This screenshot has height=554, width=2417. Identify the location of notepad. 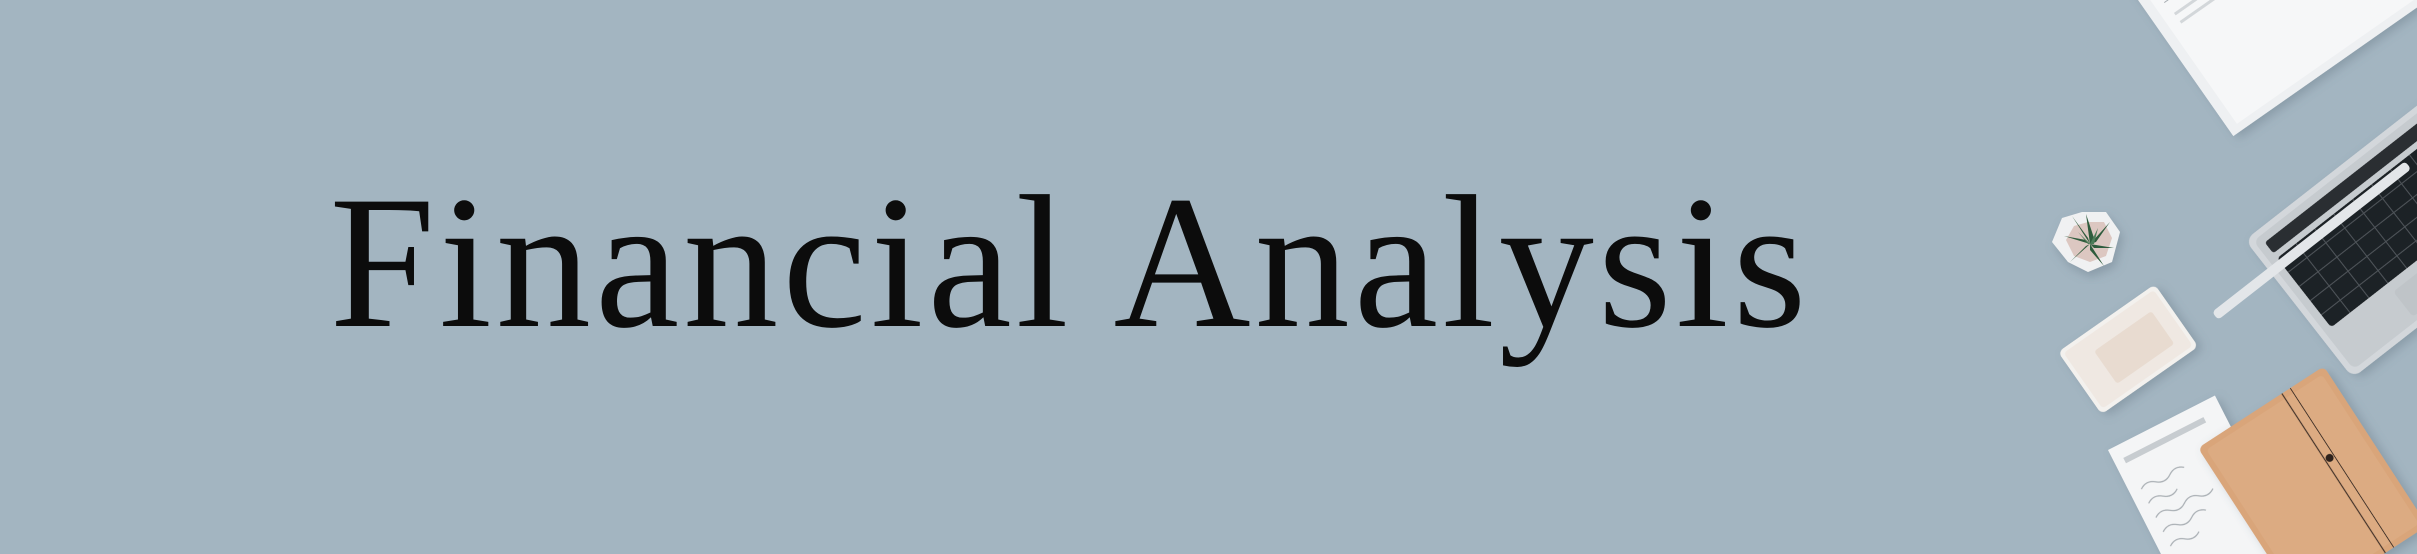
(2200, 474).